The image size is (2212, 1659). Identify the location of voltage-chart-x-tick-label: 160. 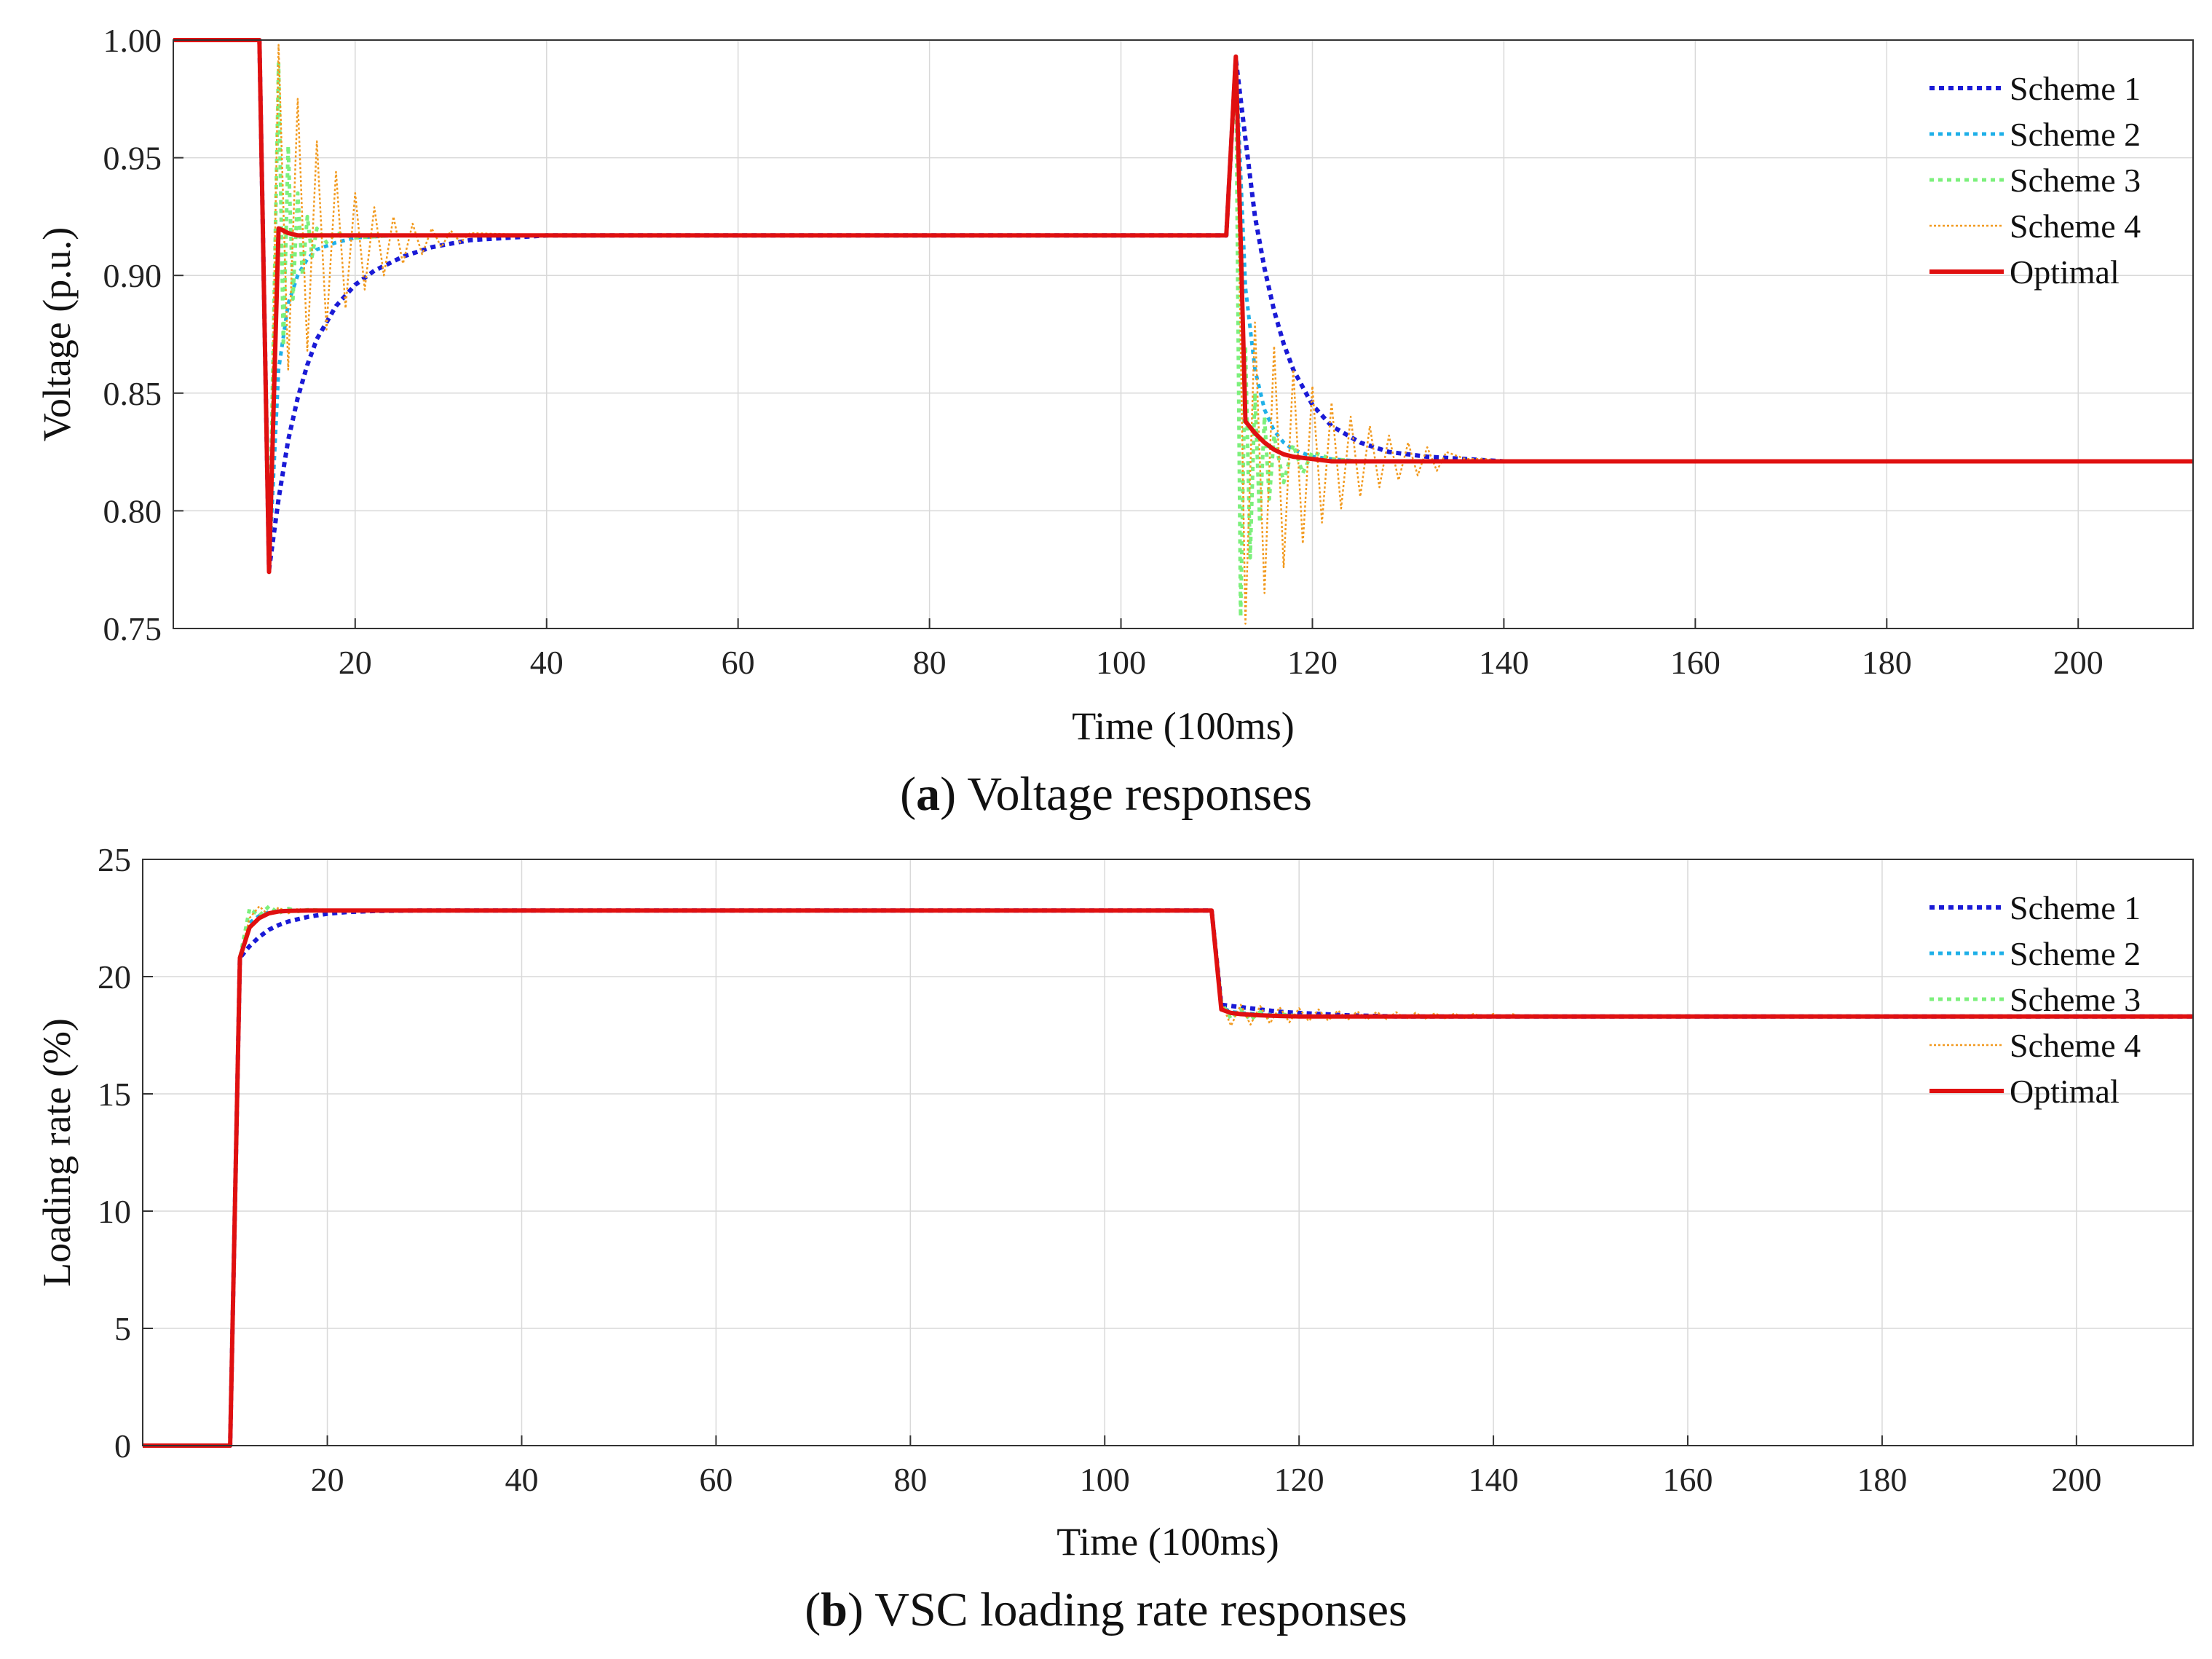
(1695, 662).